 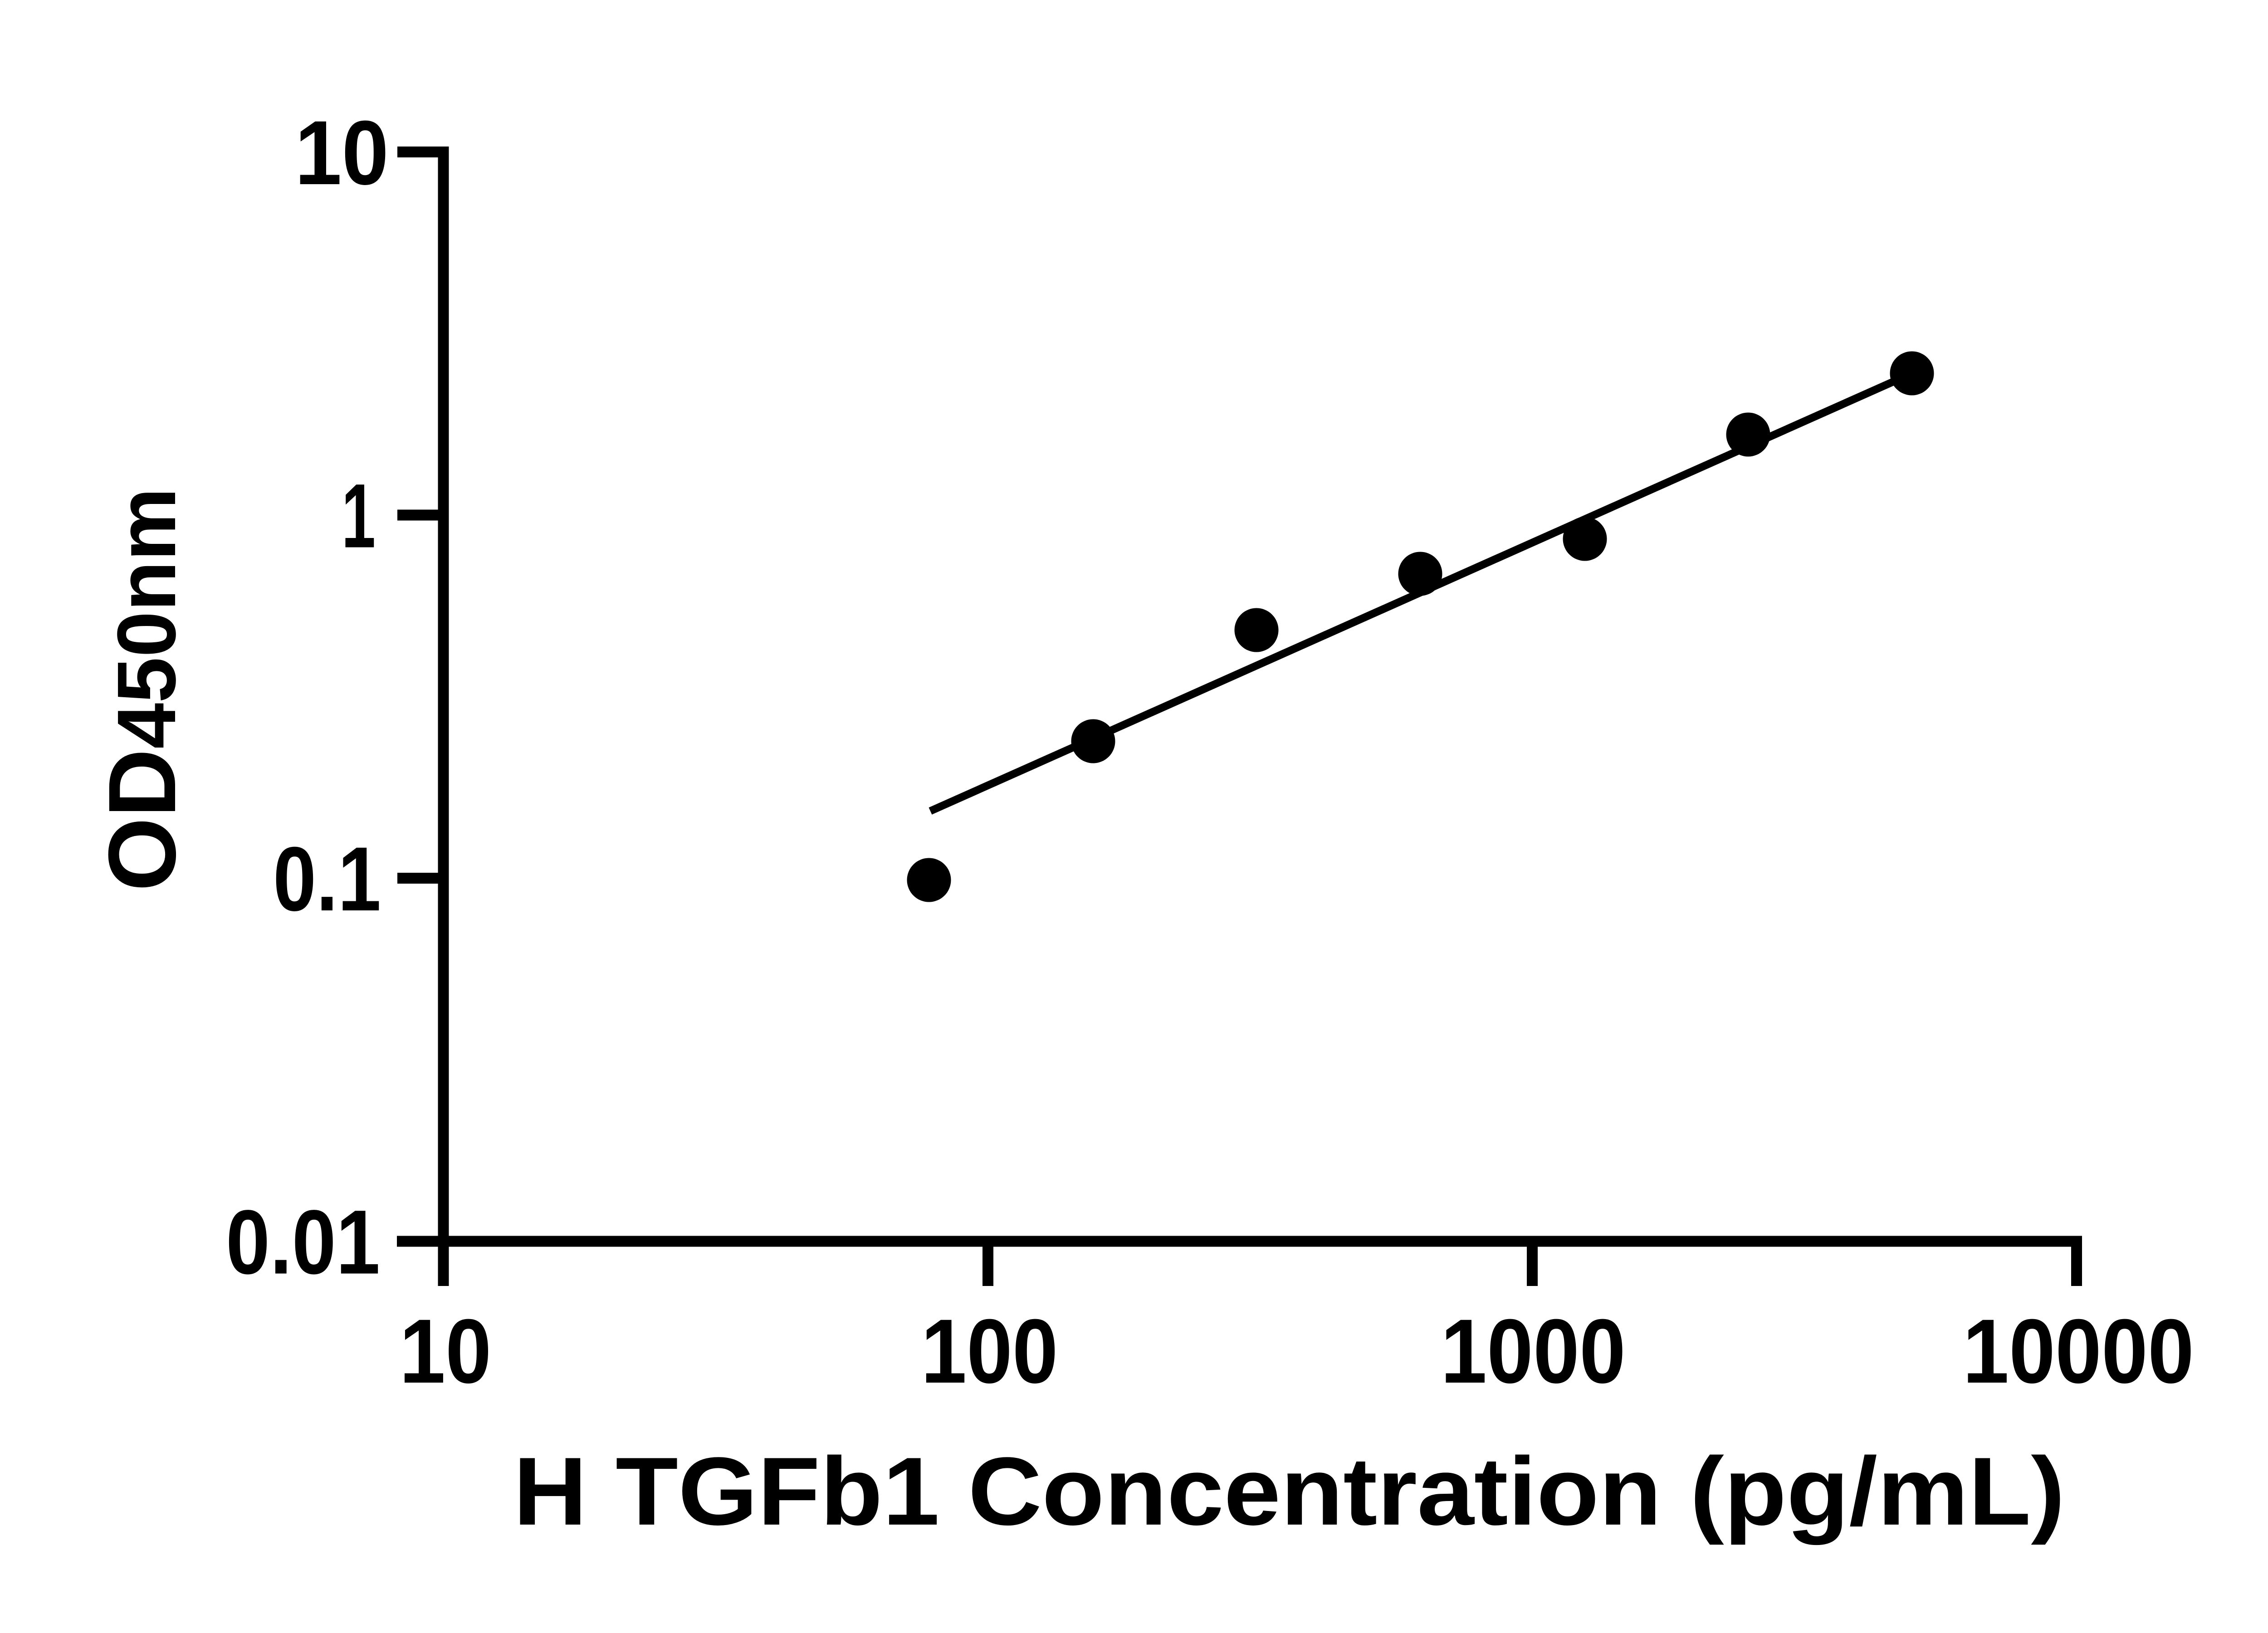 I want to click on svg-text: 0.01, so click(x=303, y=1242).